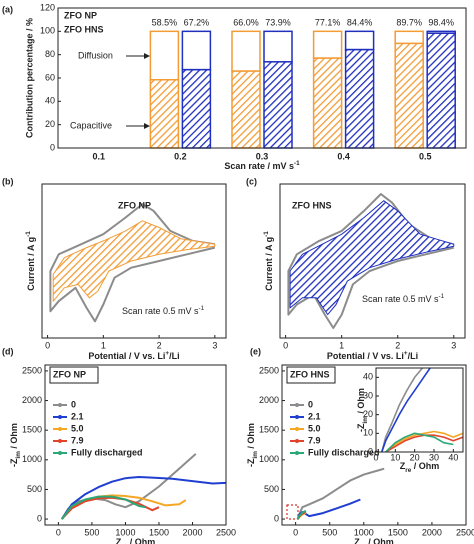 This screenshot has width=474, height=544. What do you see at coordinates (29, 78) in the screenshot?
I see `y-axis-label: Contribution percentage / %` at bounding box center [29, 78].